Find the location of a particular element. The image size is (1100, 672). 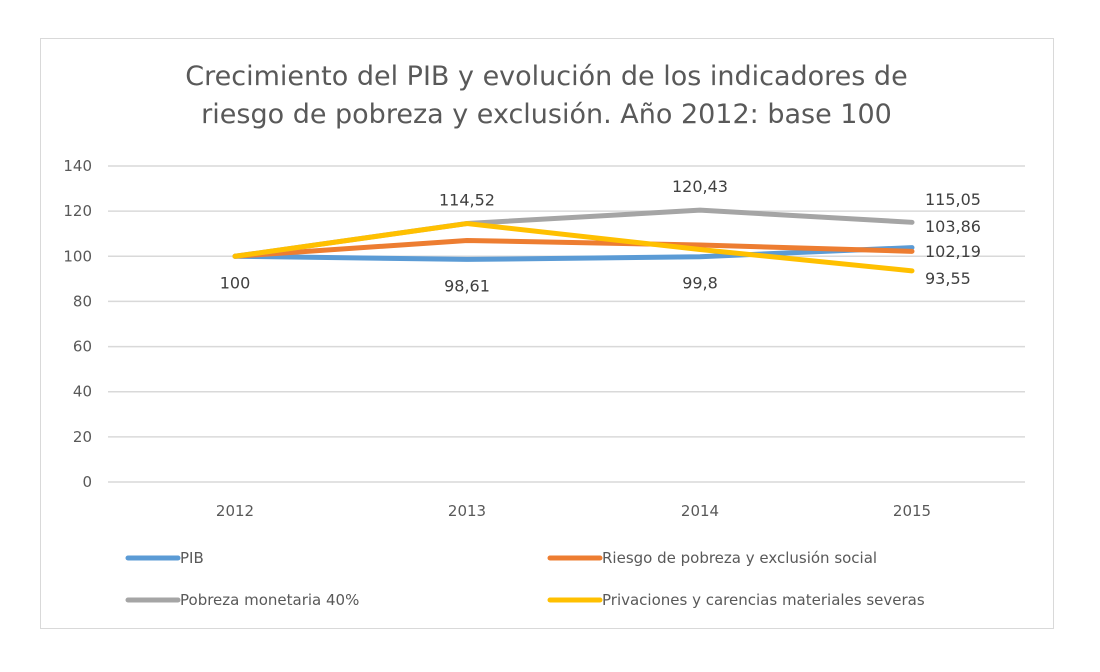

x-tick-label: 2015 is located at coordinates (912, 511).